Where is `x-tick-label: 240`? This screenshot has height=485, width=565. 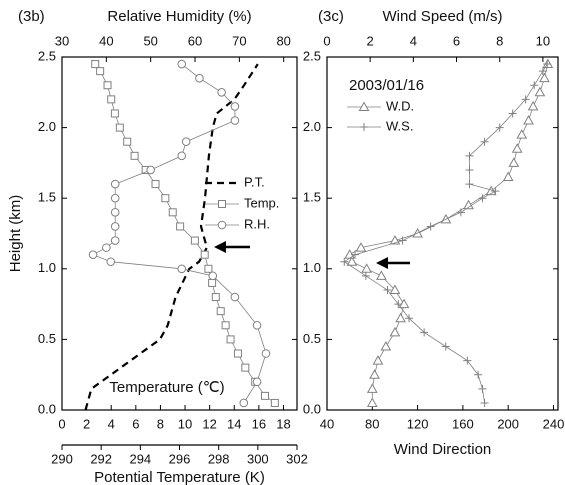 x-tick-label: 240 is located at coordinates (554, 423).